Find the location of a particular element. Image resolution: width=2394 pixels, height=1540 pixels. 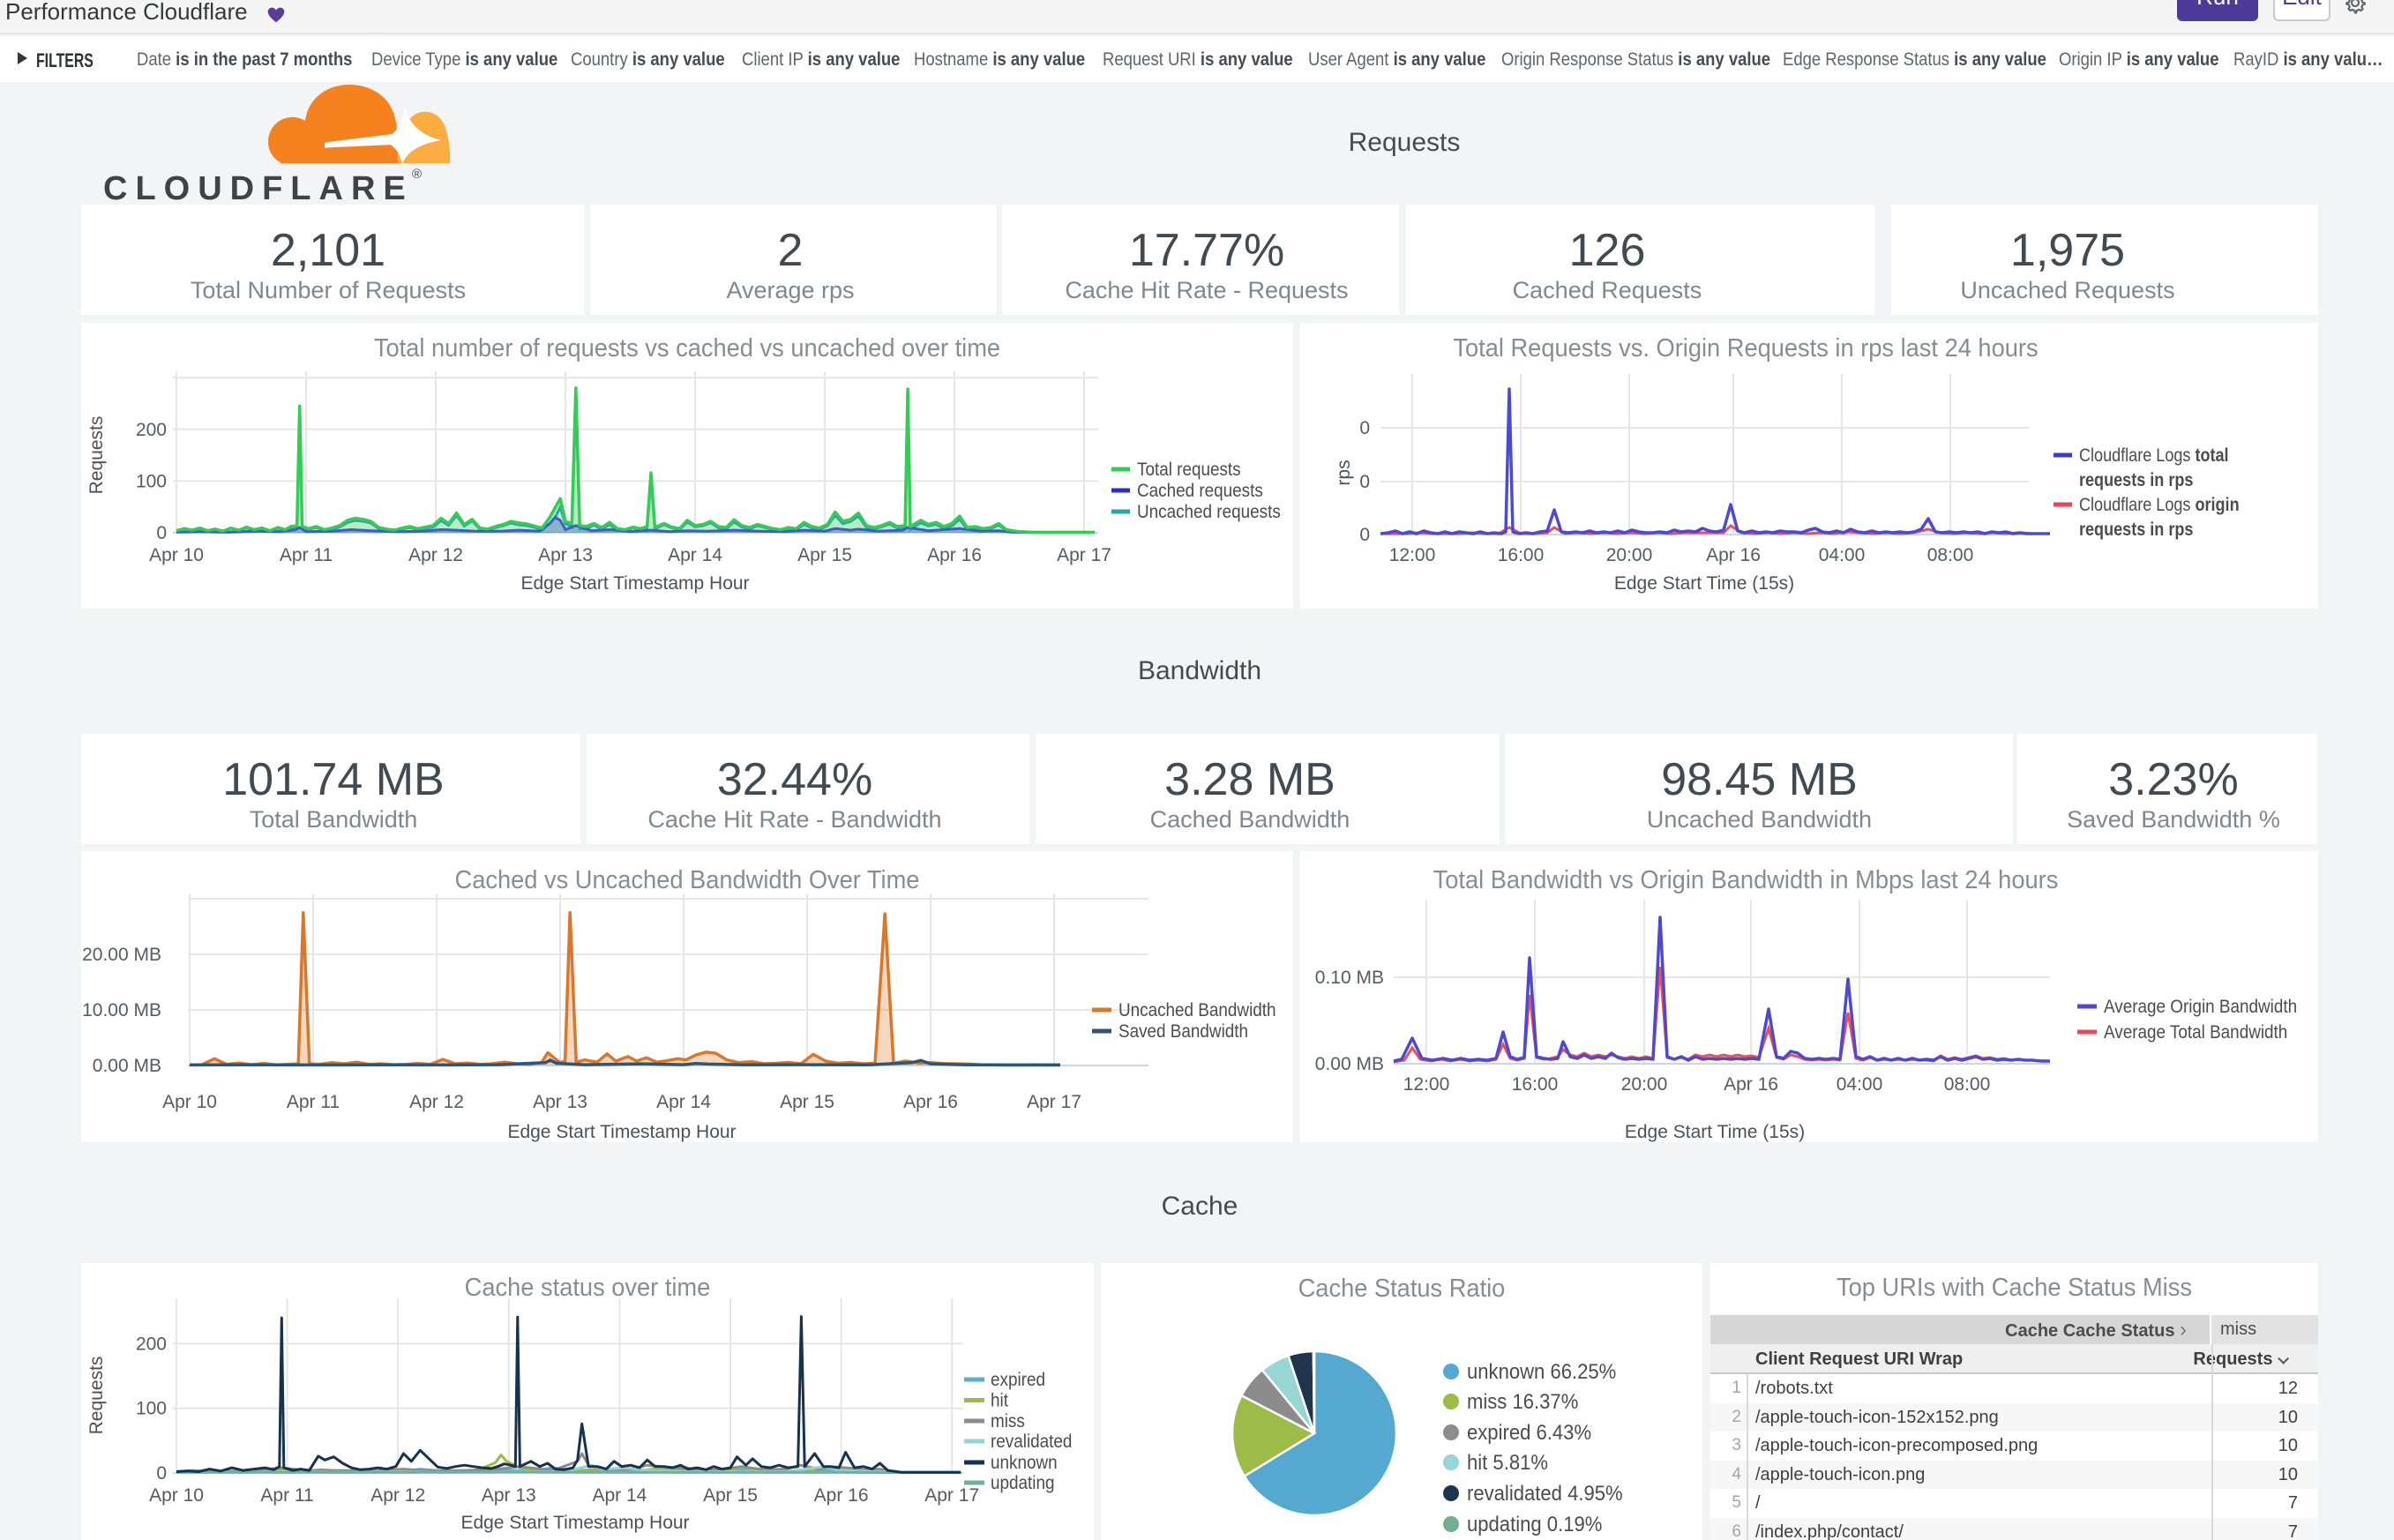

svg-text: 0.10 MB is located at coordinates (1350, 978).